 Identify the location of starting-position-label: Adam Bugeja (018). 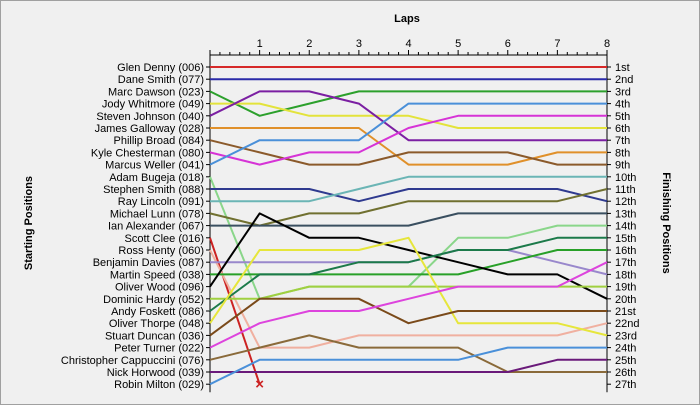
(156, 178).